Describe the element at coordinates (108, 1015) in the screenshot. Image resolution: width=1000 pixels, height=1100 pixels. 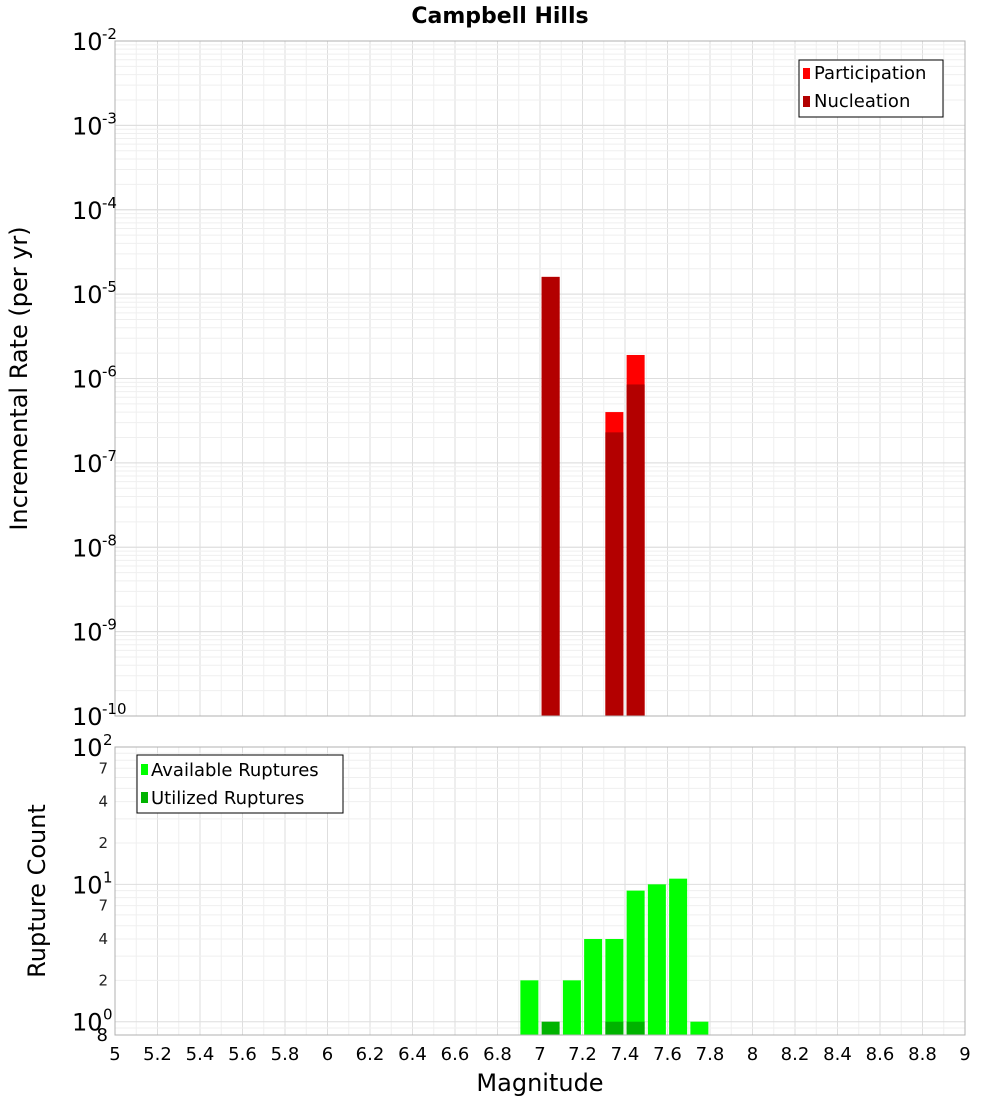
I see `bottom-y-tick-exponent: 0` at that location.